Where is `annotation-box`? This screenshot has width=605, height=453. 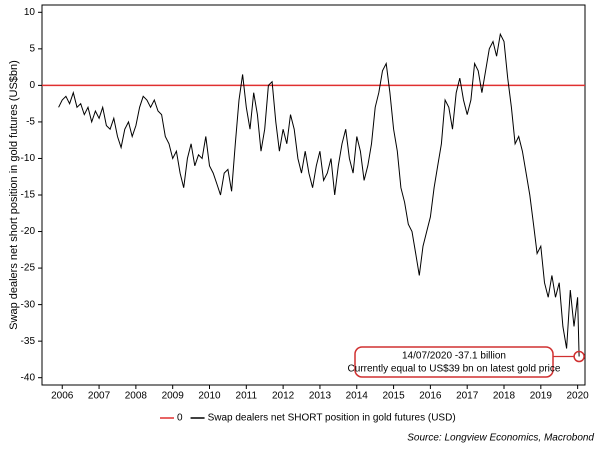
annotation-box is located at coordinates (454, 362).